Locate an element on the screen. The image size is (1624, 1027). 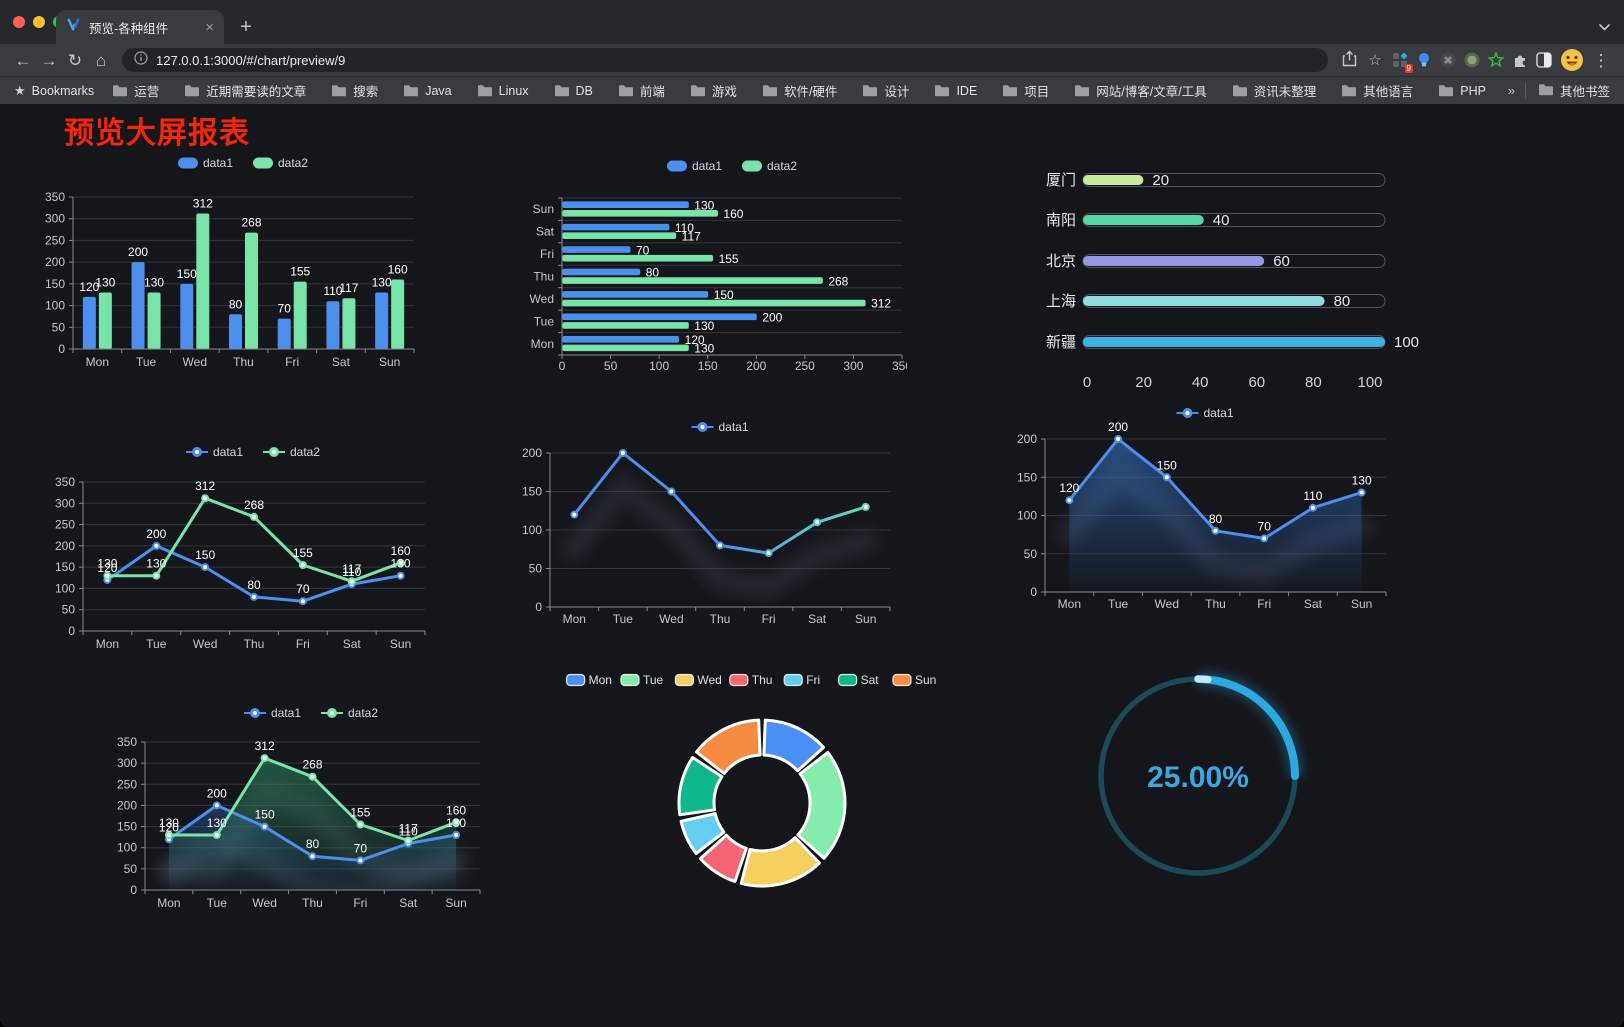
home-button: ⌂ is located at coordinates (101, 60).